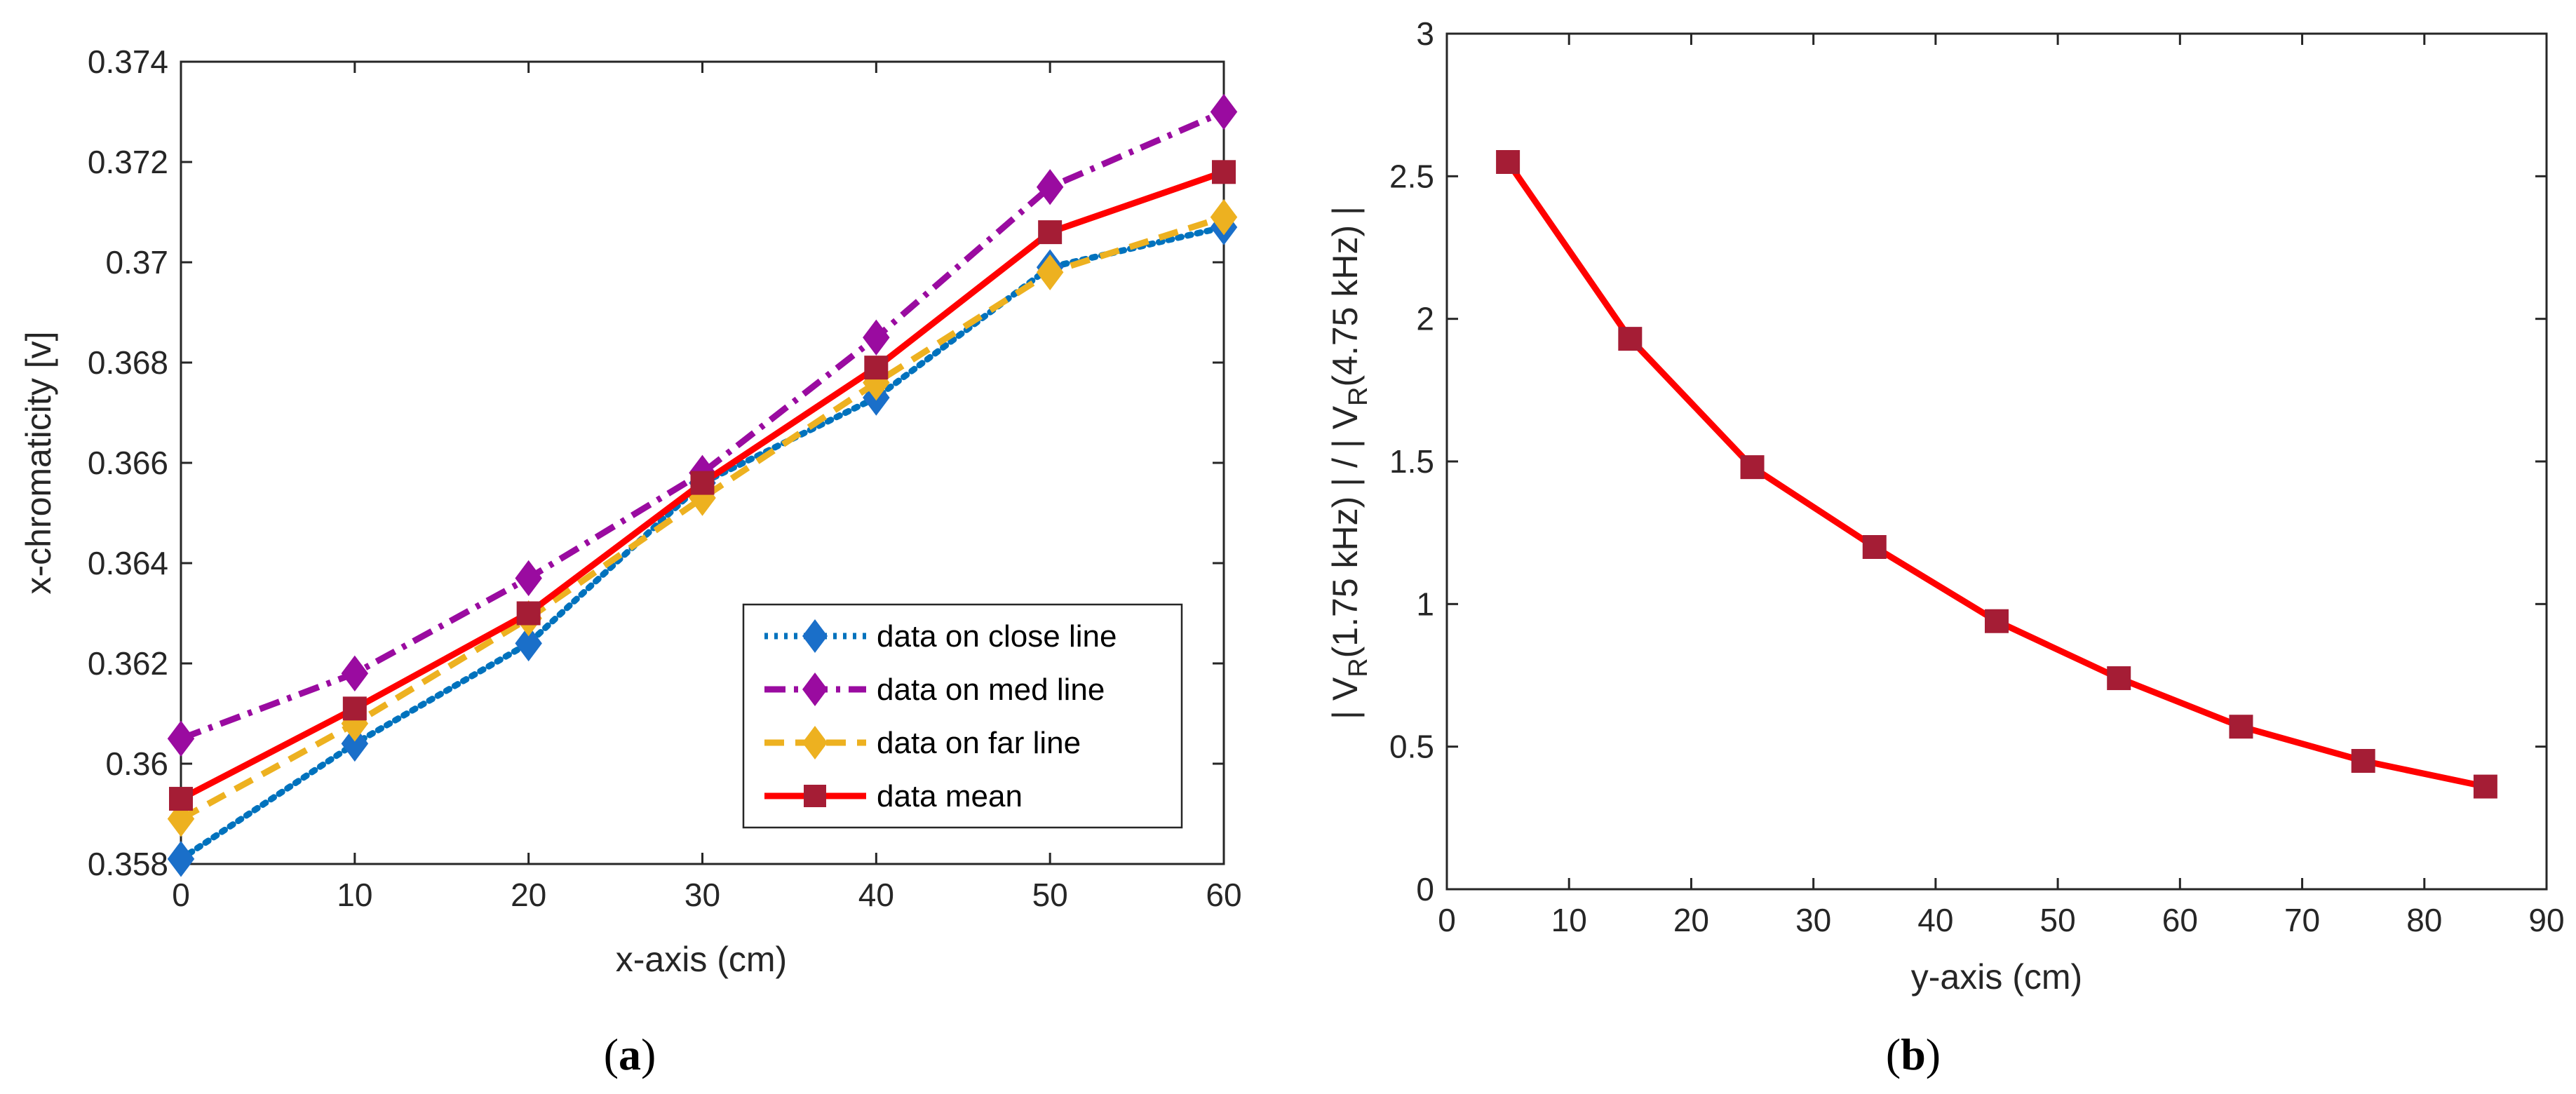 The height and width of the screenshot is (1094, 2576). I want to click on y-tick-label: 2.5, so click(1411, 176).